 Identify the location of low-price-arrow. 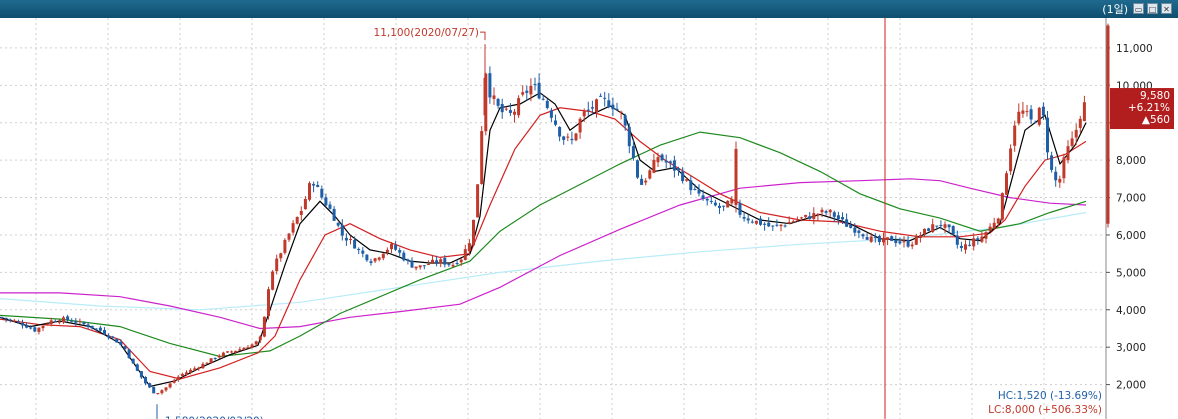
(157, 411).